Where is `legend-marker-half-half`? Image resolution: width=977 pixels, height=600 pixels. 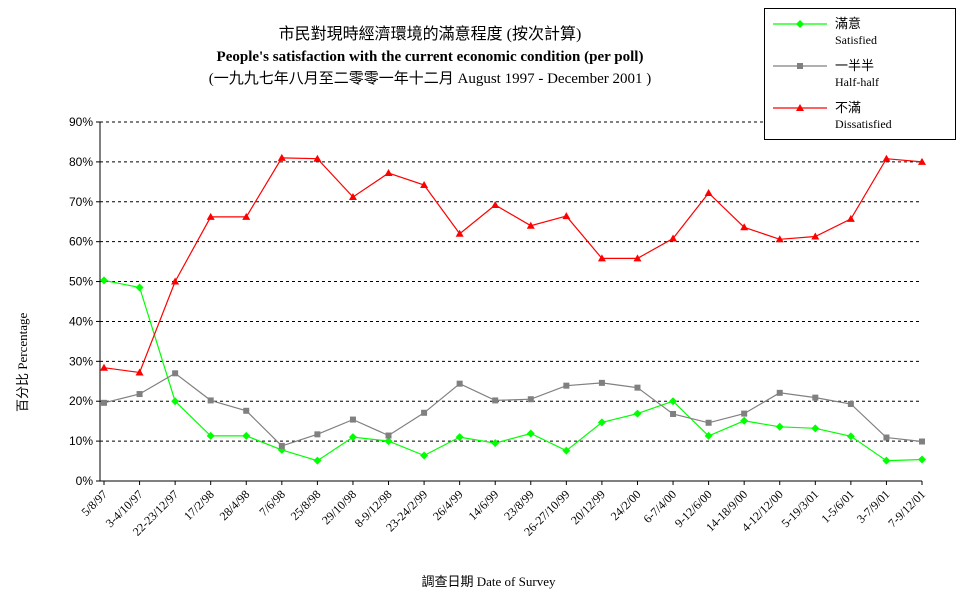 legend-marker-half-half is located at coordinates (800, 66).